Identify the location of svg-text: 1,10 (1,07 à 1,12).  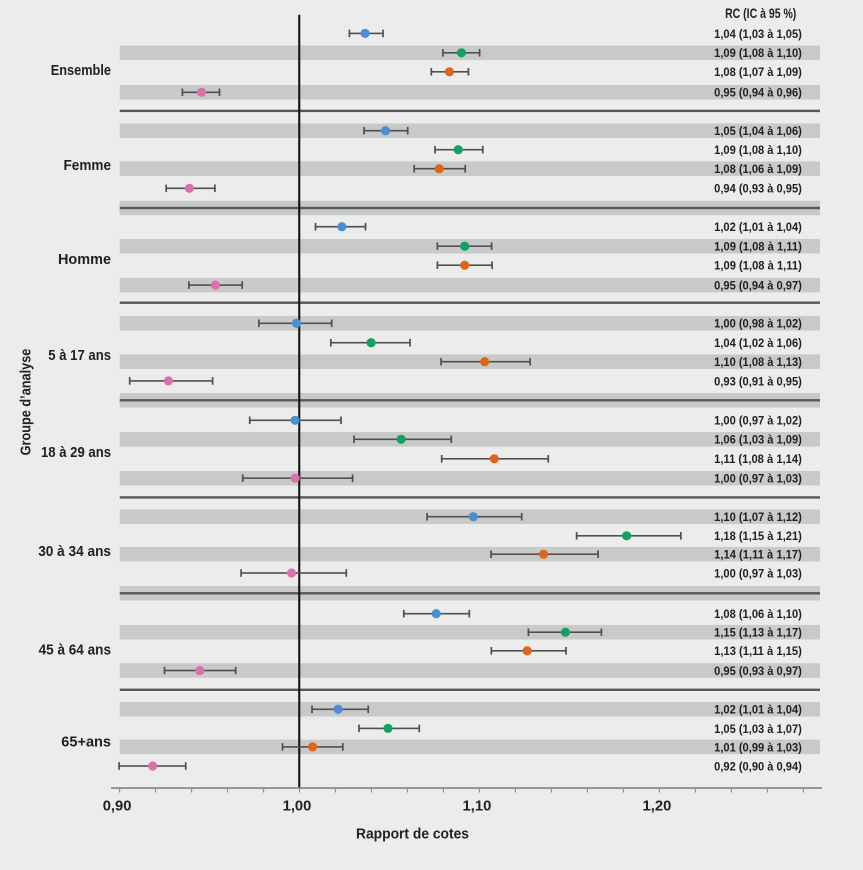
(758, 517).